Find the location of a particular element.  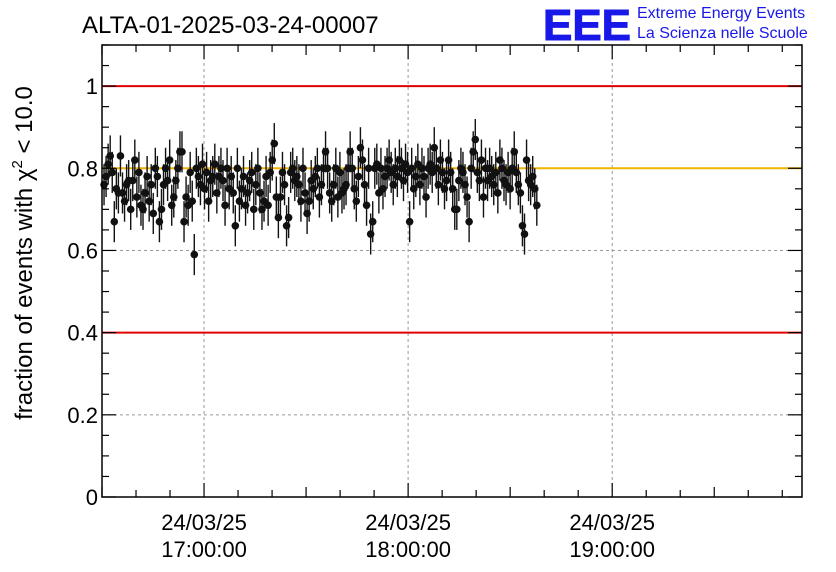

y-tick-label: 0.4 is located at coordinates (82, 333).